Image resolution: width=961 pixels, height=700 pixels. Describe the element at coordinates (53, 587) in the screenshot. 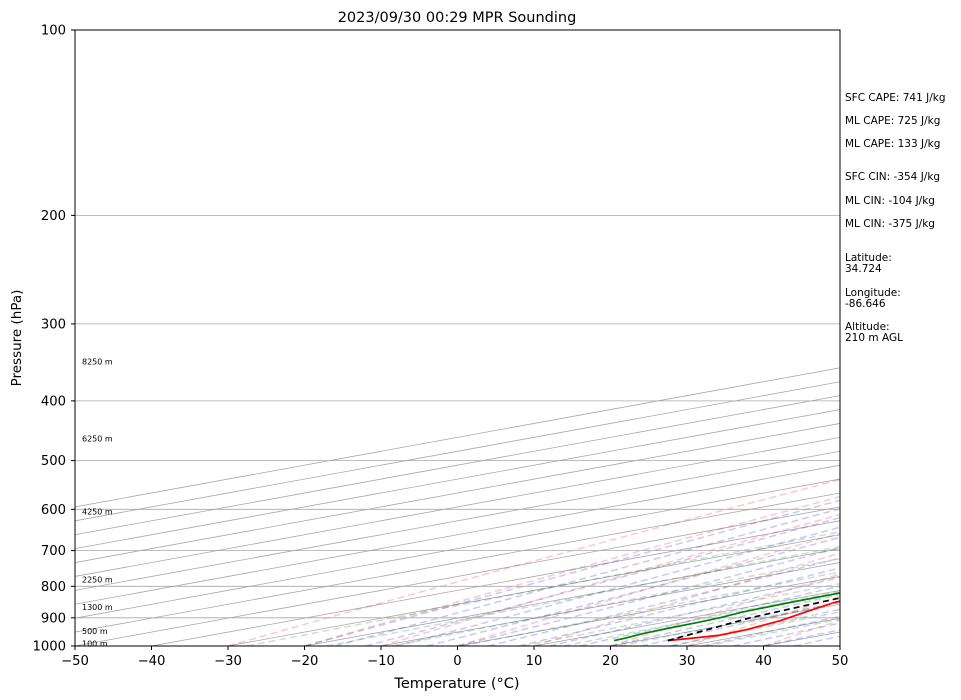

I see `y-tick-label: 800` at that location.